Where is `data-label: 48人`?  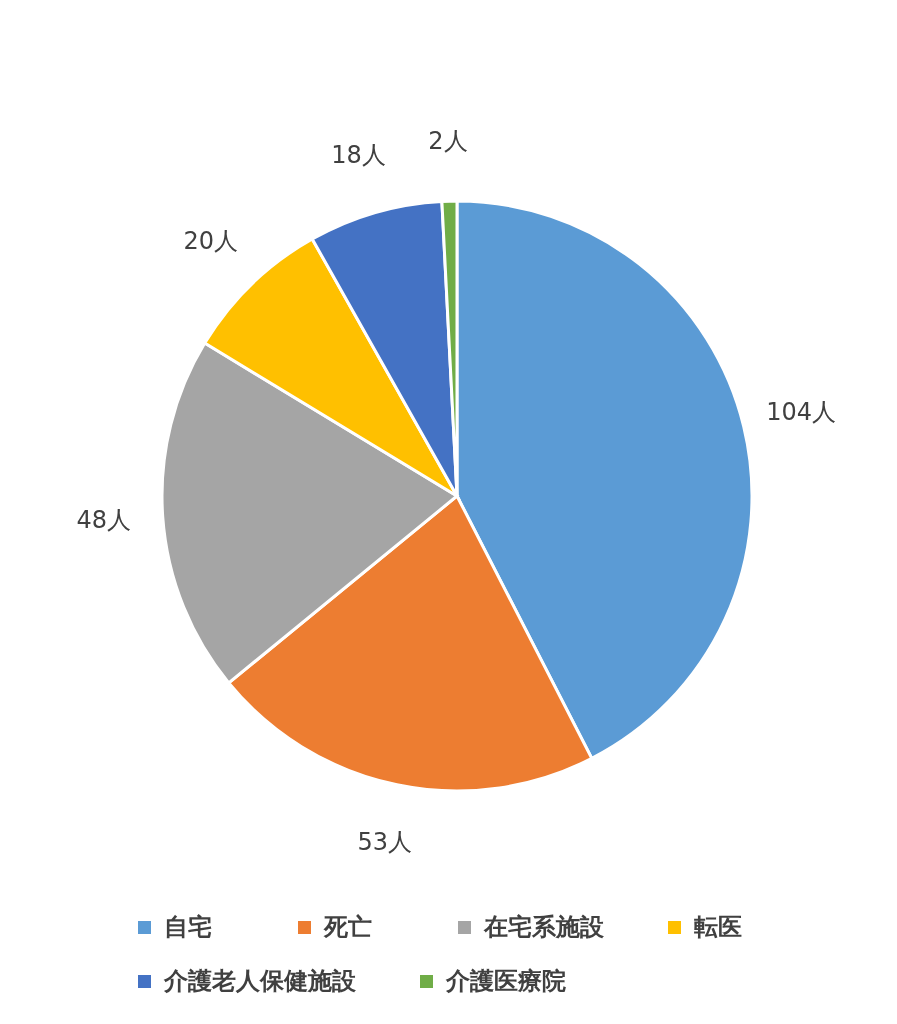
data-label: 48人 is located at coordinates (104, 519).